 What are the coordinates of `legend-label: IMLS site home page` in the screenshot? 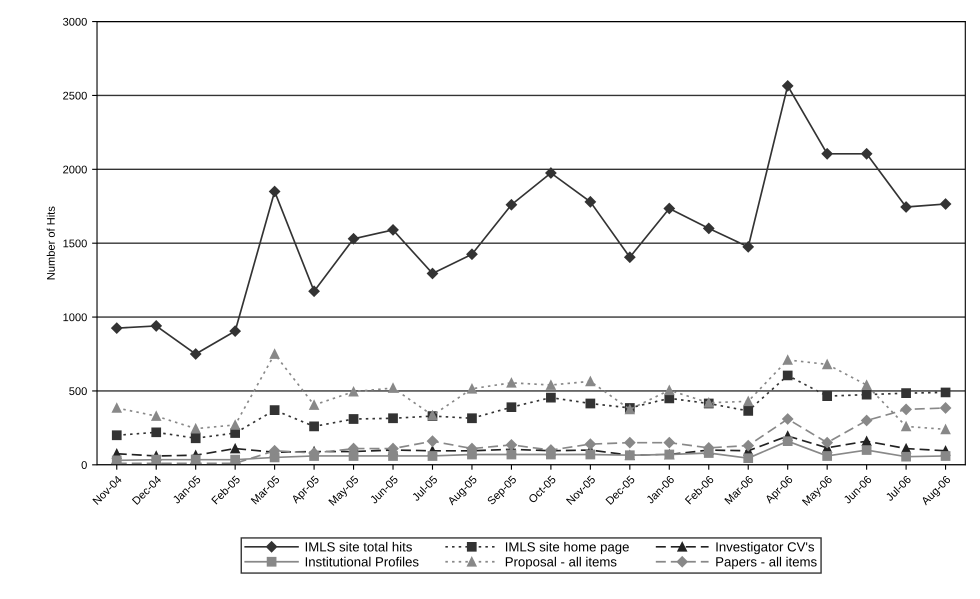 It's located at (567, 548).